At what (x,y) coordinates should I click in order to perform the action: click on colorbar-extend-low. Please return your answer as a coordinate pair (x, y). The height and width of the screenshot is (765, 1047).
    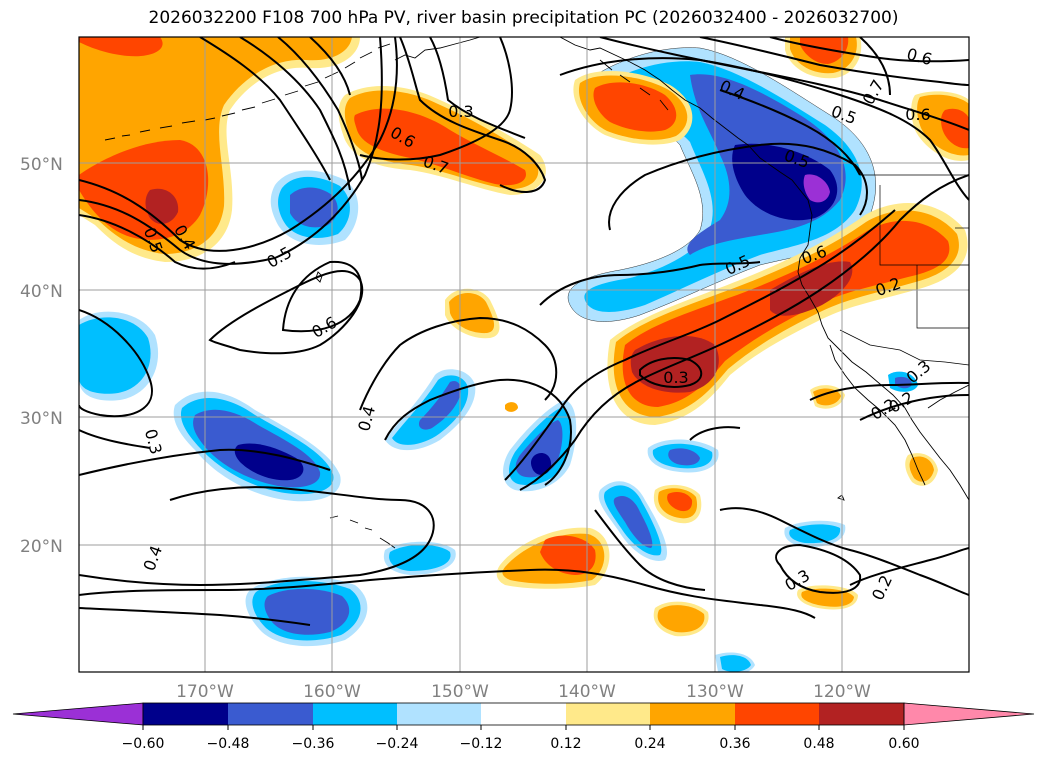
    Looking at the image, I should click on (78, 714).